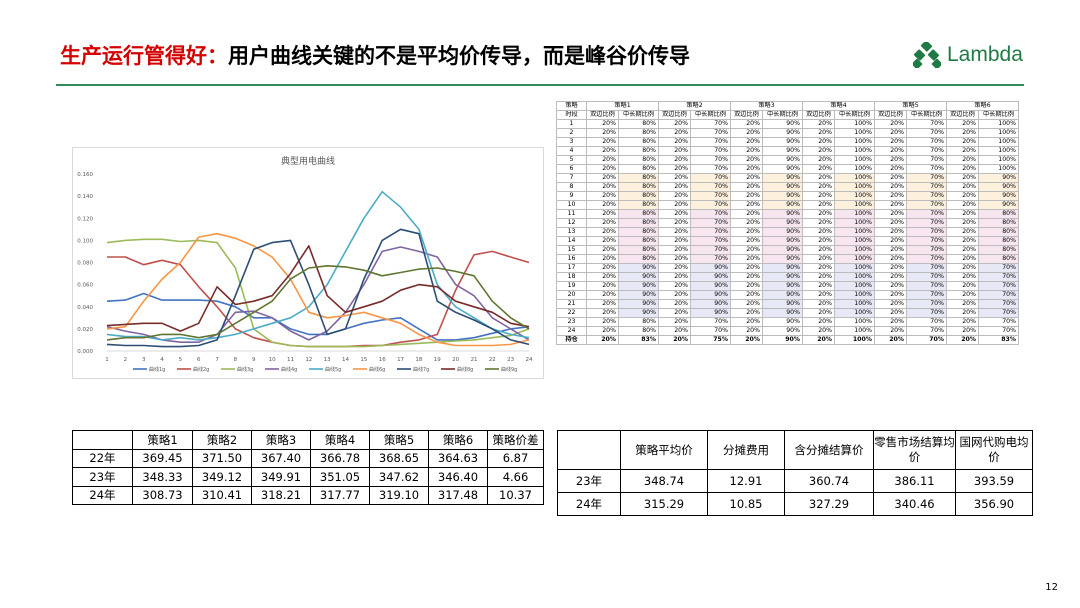 The width and height of the screenshot is (1080, 608). Describe the element at coordinates (107, 360) in the screenshot. I see `x-tick-label: 1` at that location.